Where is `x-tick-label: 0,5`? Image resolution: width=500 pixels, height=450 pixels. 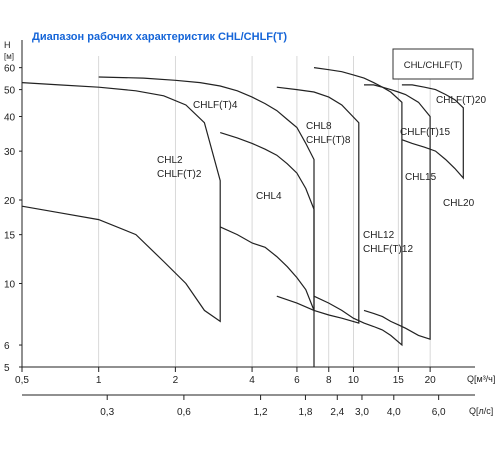 x-tick-label: 0,5 is located at coordinates (22, 380).